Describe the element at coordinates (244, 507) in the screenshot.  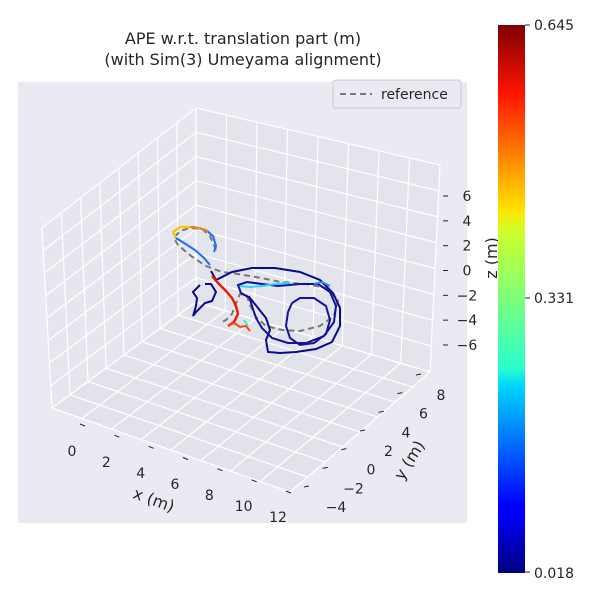
I see `x-tick-label: 10` at that location.